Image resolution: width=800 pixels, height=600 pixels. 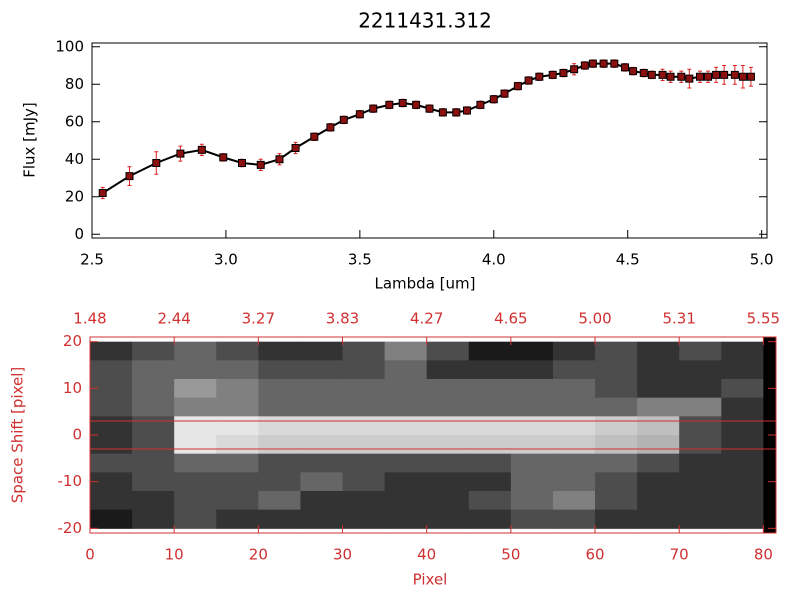 I want to click on x2-tick-label: 4.27, so click(x=426, y=319).